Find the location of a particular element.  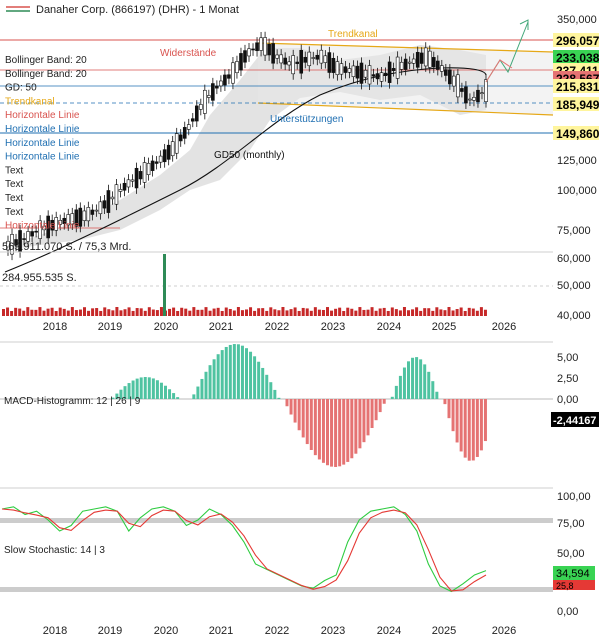

stoch-20-band is located at coordinates (276, 589).